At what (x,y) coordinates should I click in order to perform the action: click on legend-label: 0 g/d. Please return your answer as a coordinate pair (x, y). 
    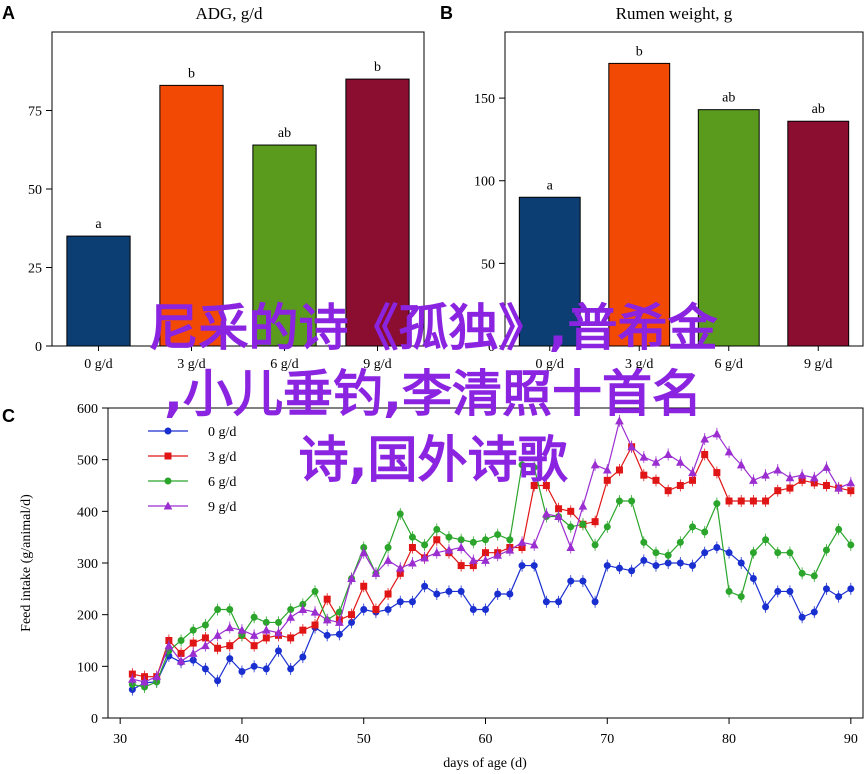
    Looking at the image, I should click on (222, 432).